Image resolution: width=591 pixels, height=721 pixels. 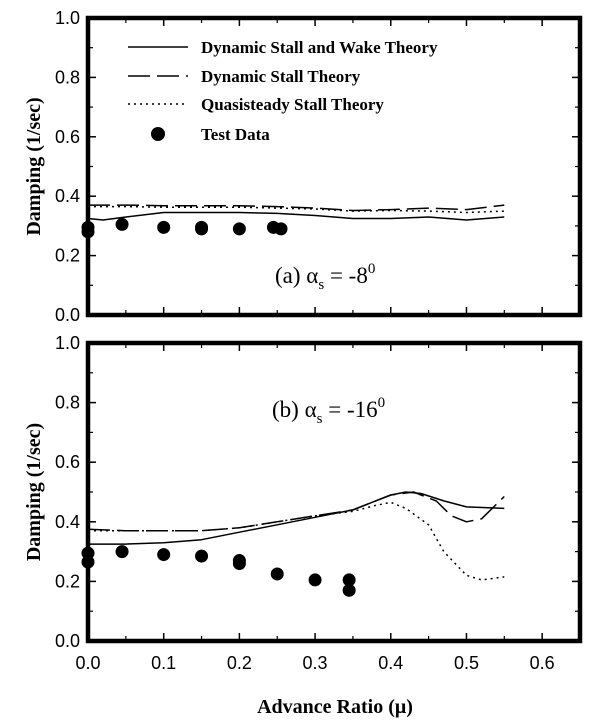 I want to click on series-line-dotted, so click(x=296, y=541).